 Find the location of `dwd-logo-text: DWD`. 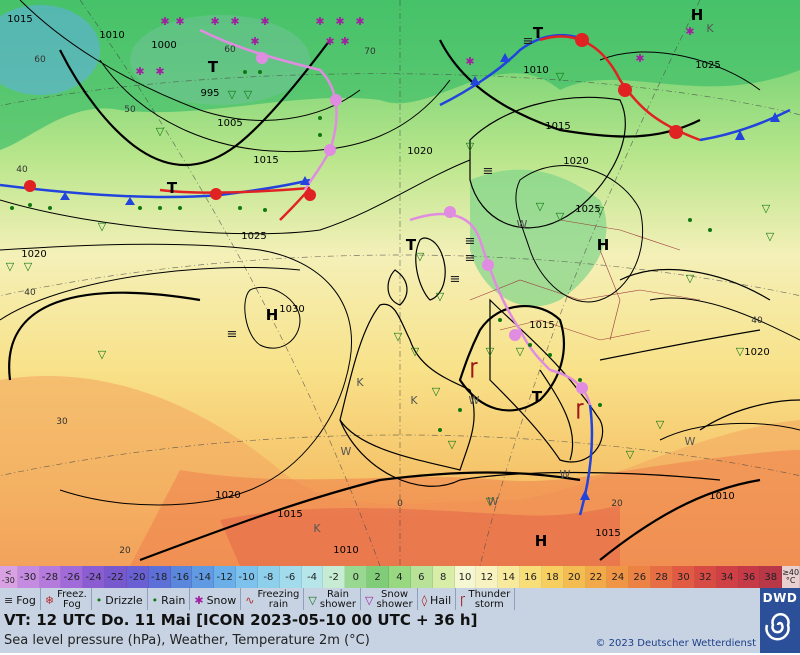

dwd-logo-text: DWD is located at coordinates (780, 598).